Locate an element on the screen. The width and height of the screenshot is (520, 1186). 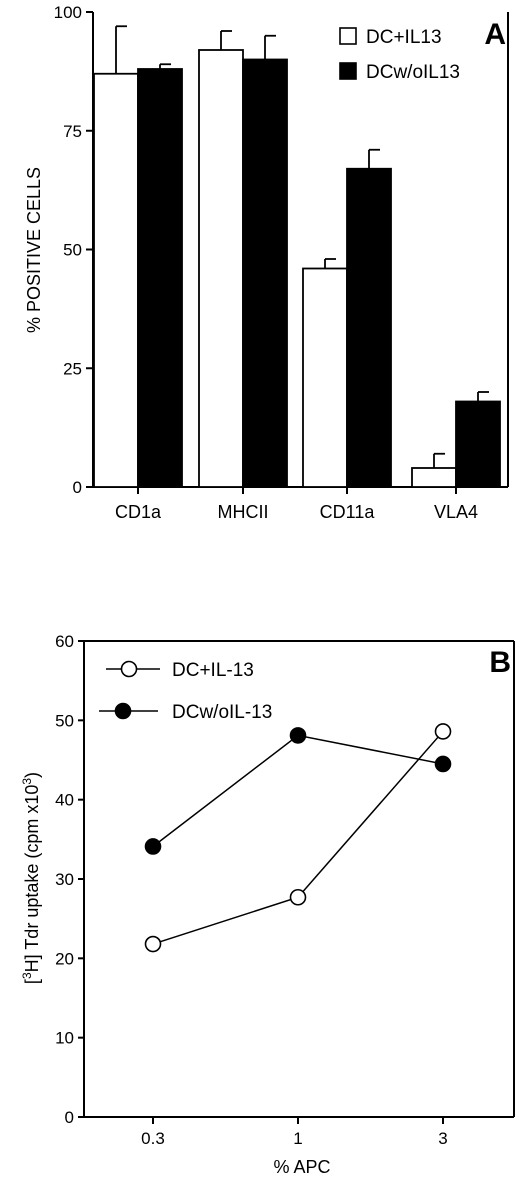
x-category-label: MHCII is located at coordinates (243, 512).